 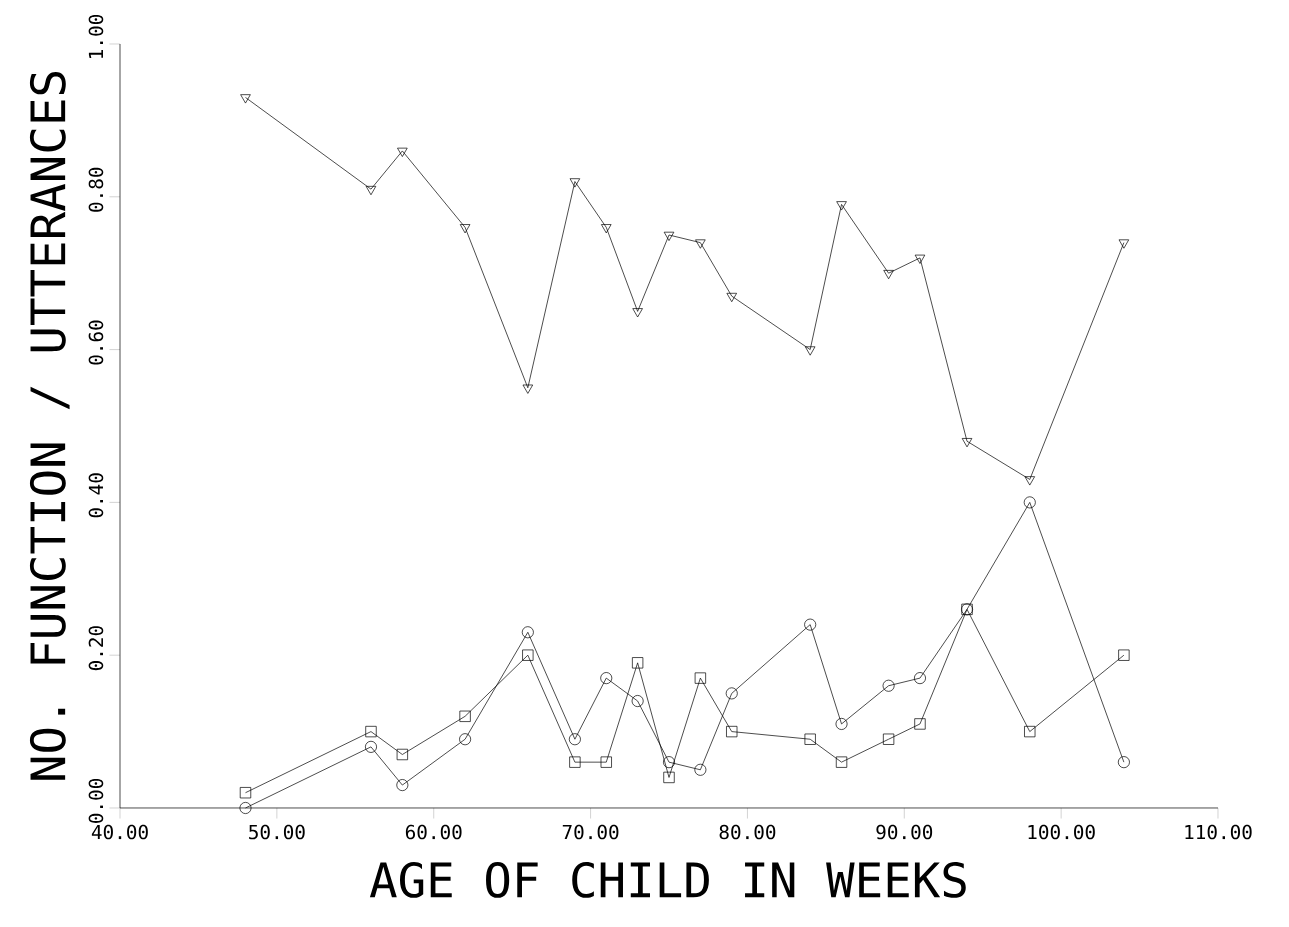 What do you see at coordinates (1061, 832) in the screenshot?
I see `x-tick-label: 100.00` at bounding box center [1061, 832].